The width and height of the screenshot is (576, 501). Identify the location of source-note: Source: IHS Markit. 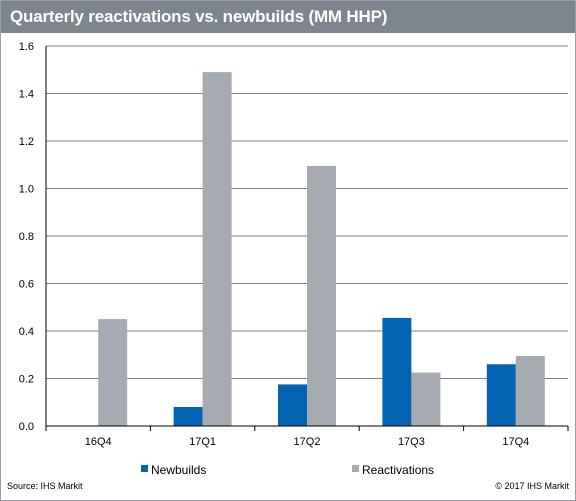
(45, 486).